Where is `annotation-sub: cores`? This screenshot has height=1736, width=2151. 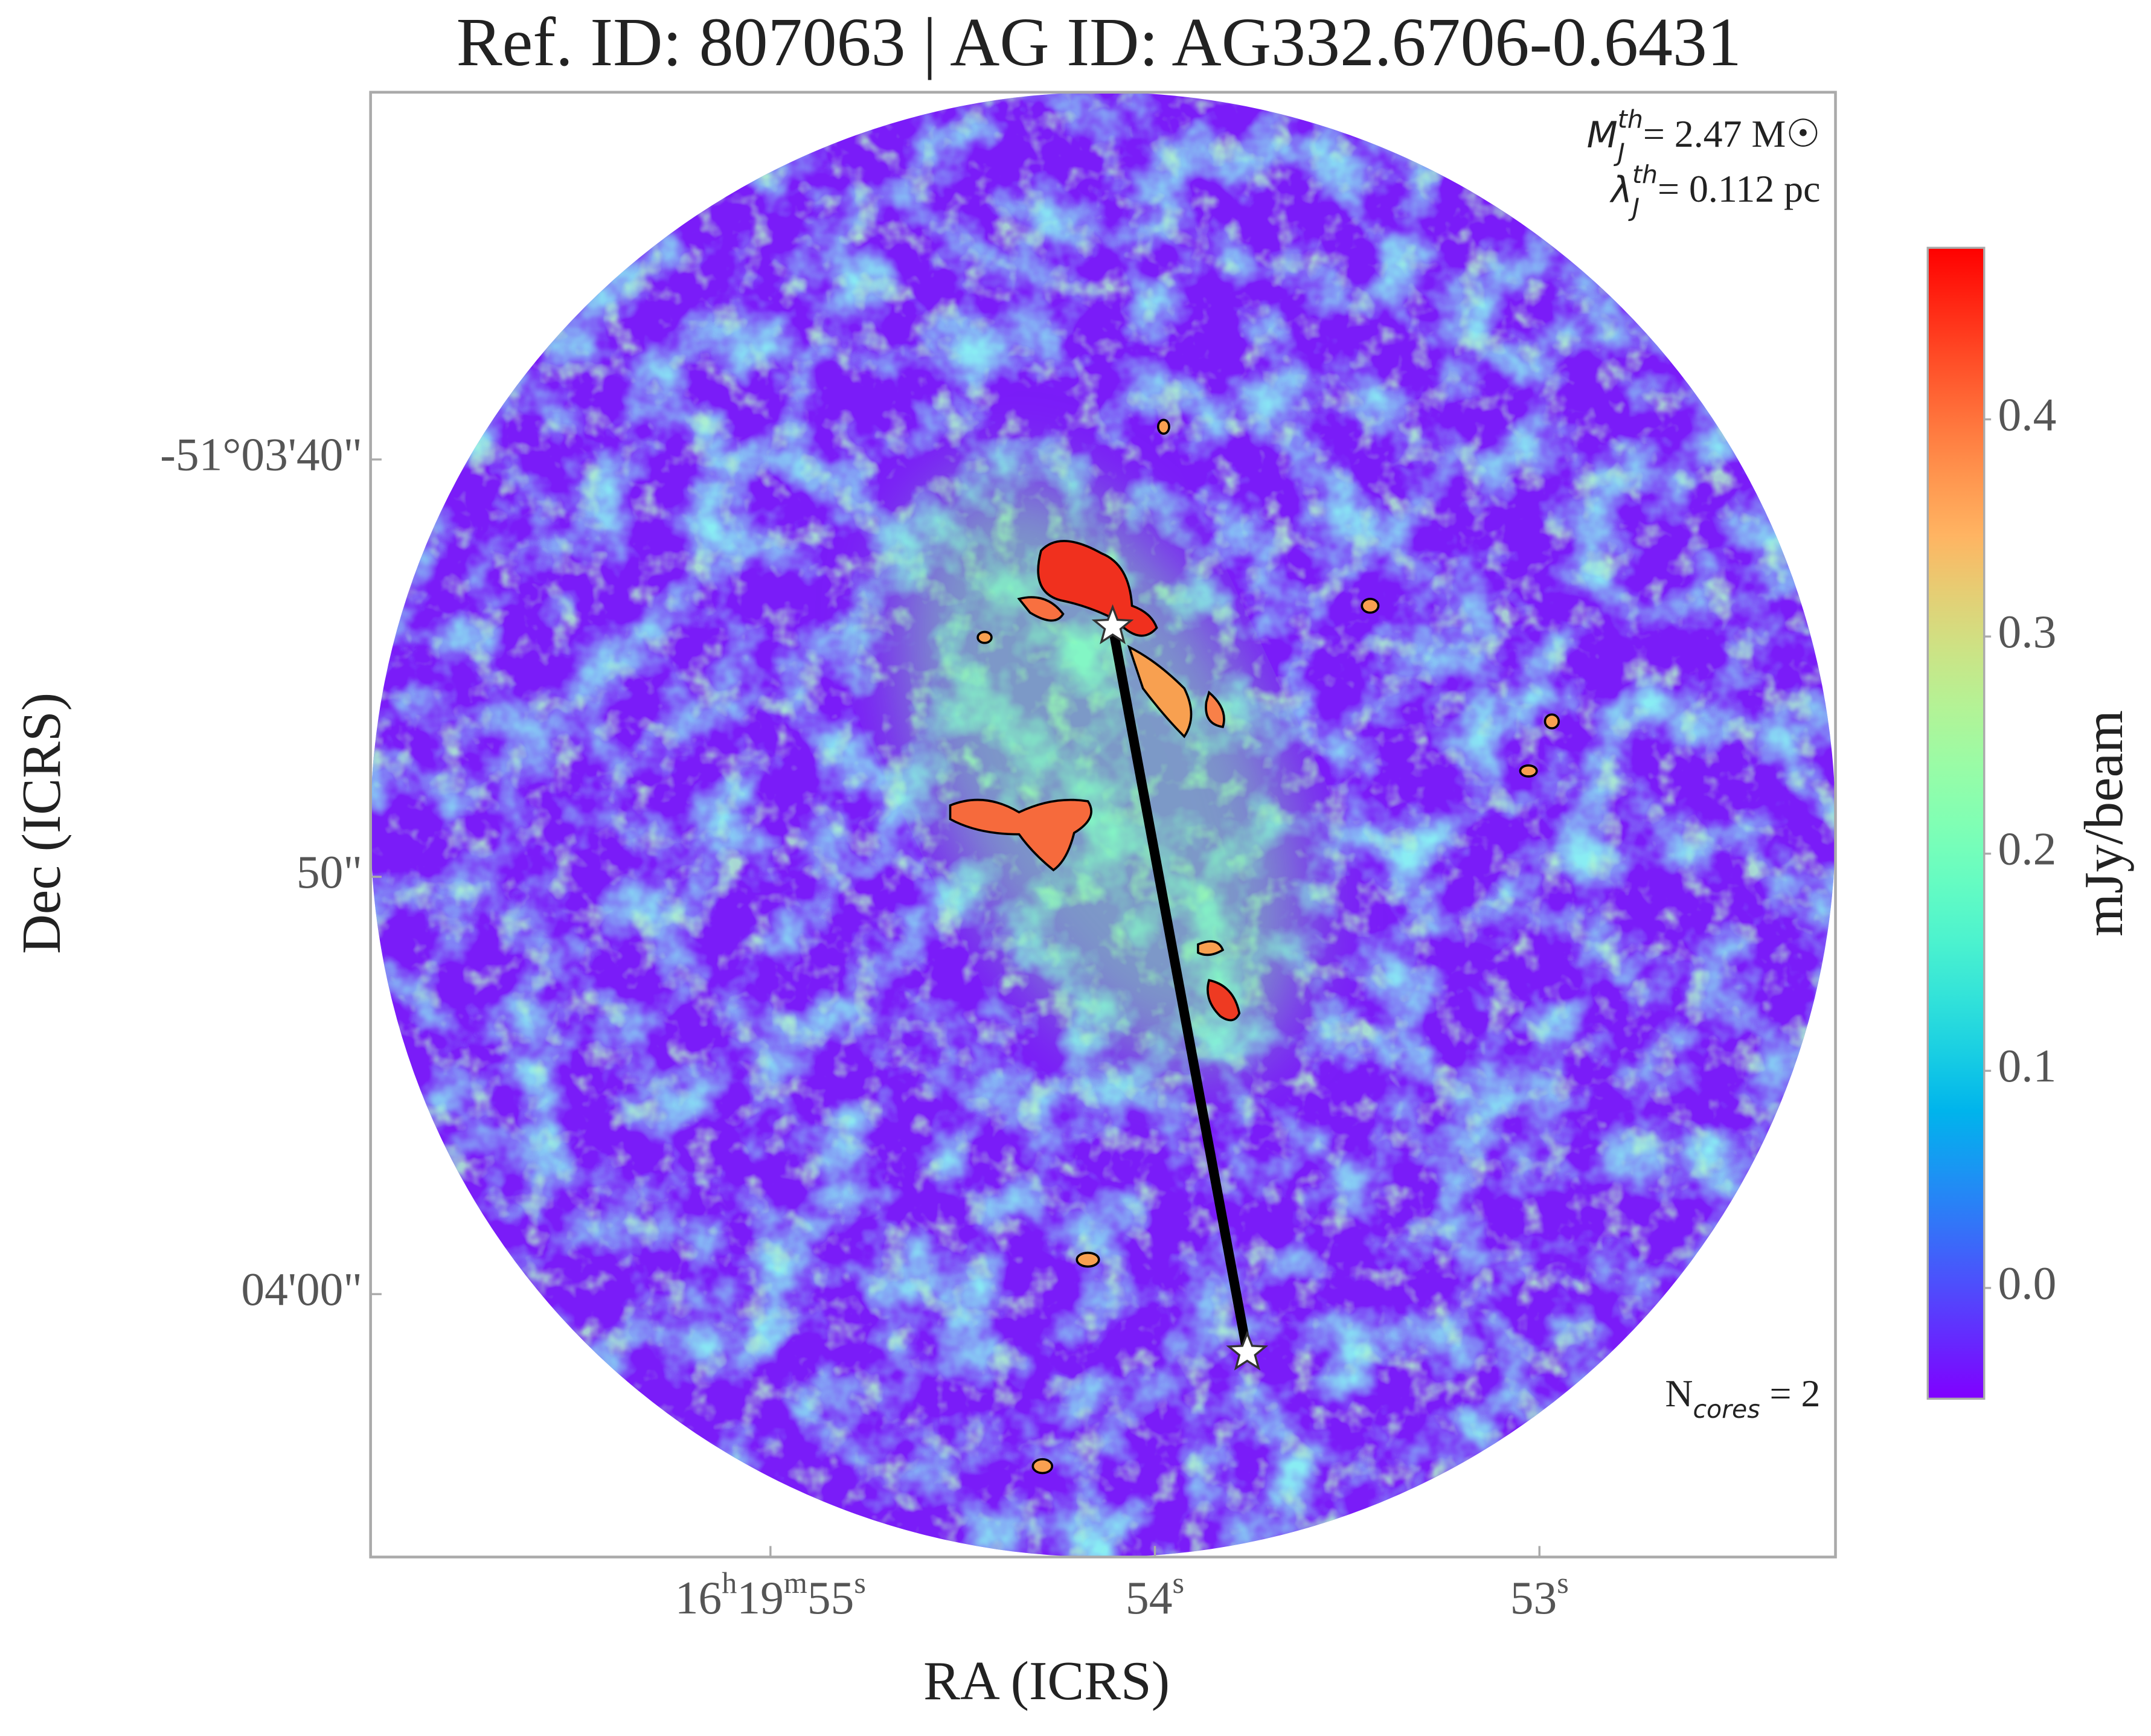 annotation-sub: cores is located at coordinates (1726, 1409).